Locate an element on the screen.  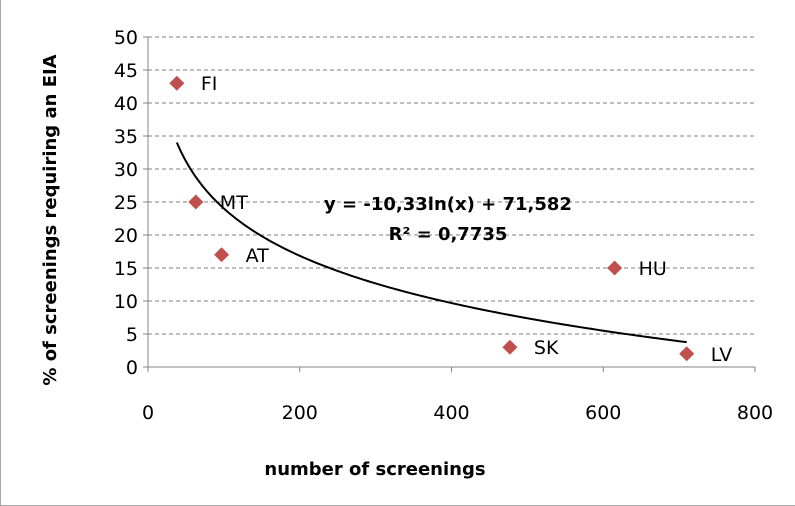
point-label-hu: HU is located at coordinates (653, 269).